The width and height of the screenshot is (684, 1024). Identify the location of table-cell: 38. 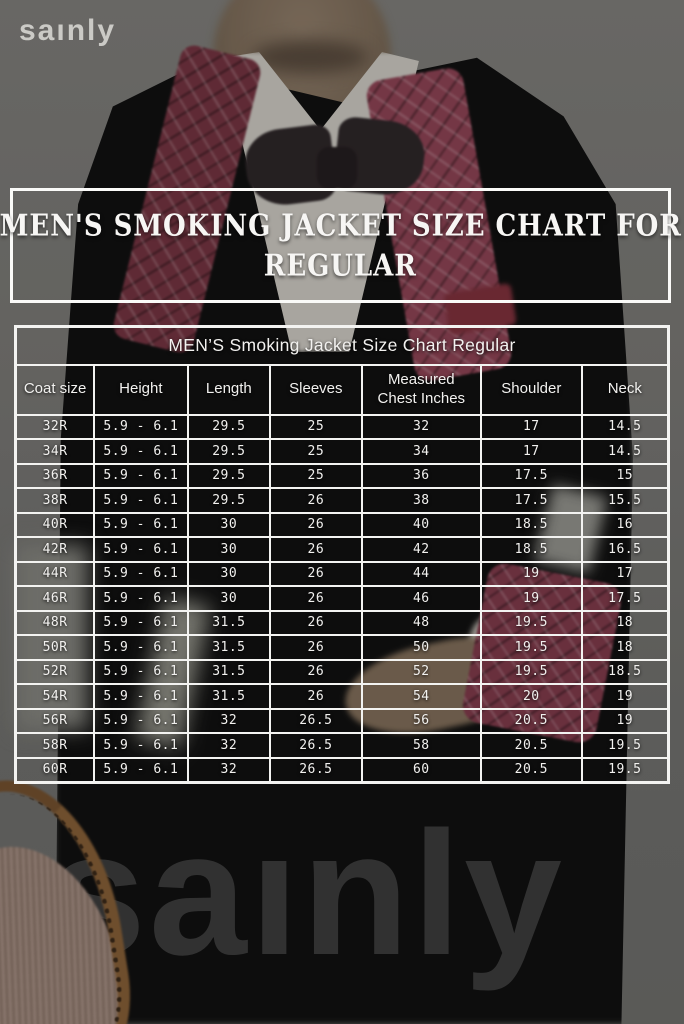
(421, 500).